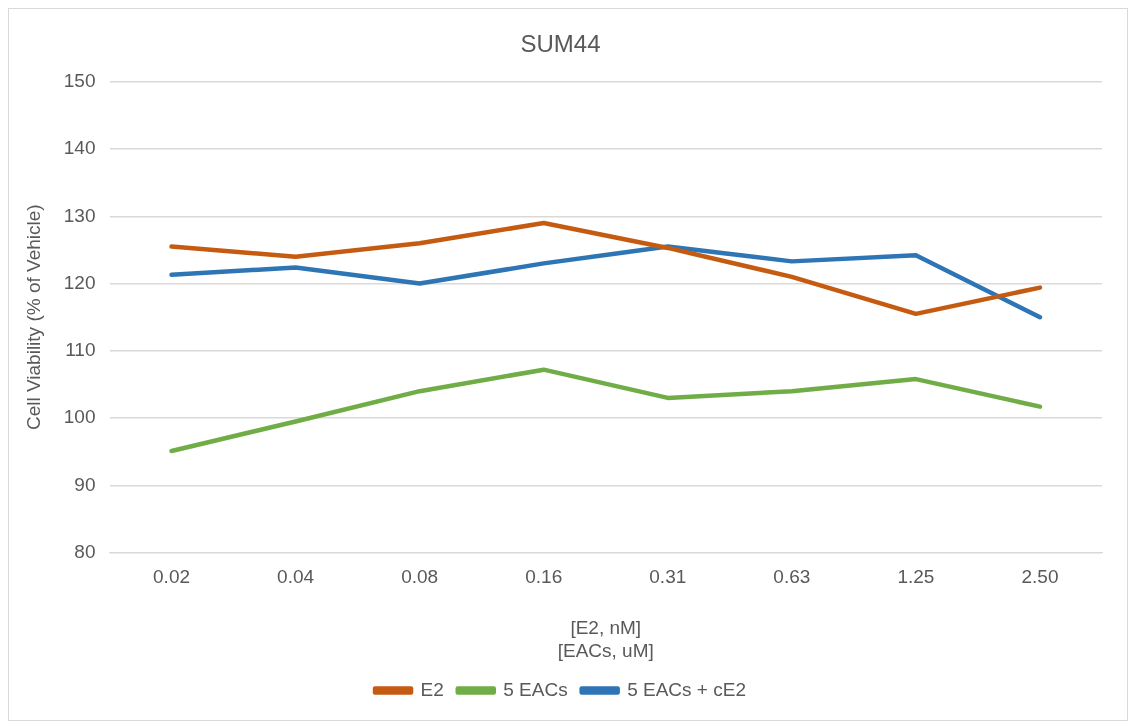 This screenshot has width=1134, height=727. I want to click on x-tick-label: 2.50, so click(1040, 577).